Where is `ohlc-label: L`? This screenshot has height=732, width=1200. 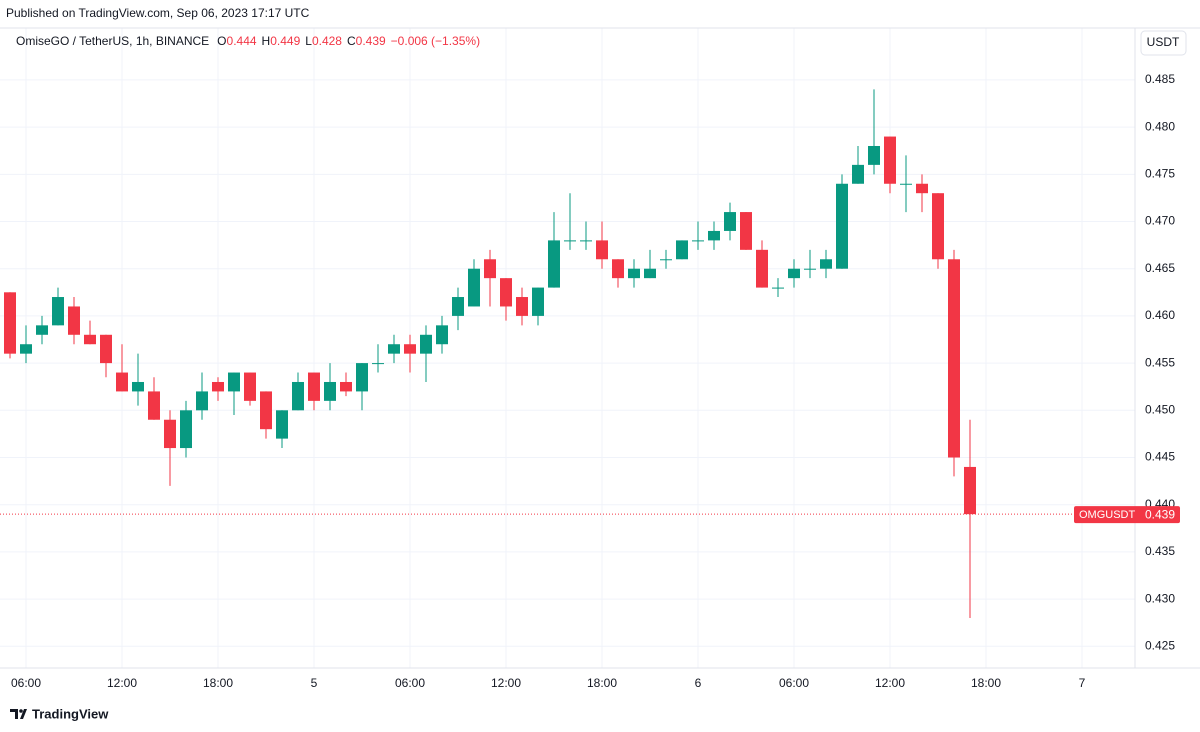 ohlc-label: L is located at coordinates (308, 41).